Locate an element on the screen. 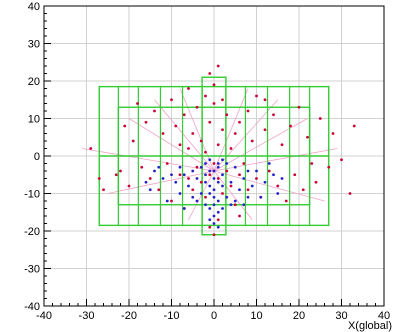  y-tick-label: 10 is located at coordinates (34, 120).